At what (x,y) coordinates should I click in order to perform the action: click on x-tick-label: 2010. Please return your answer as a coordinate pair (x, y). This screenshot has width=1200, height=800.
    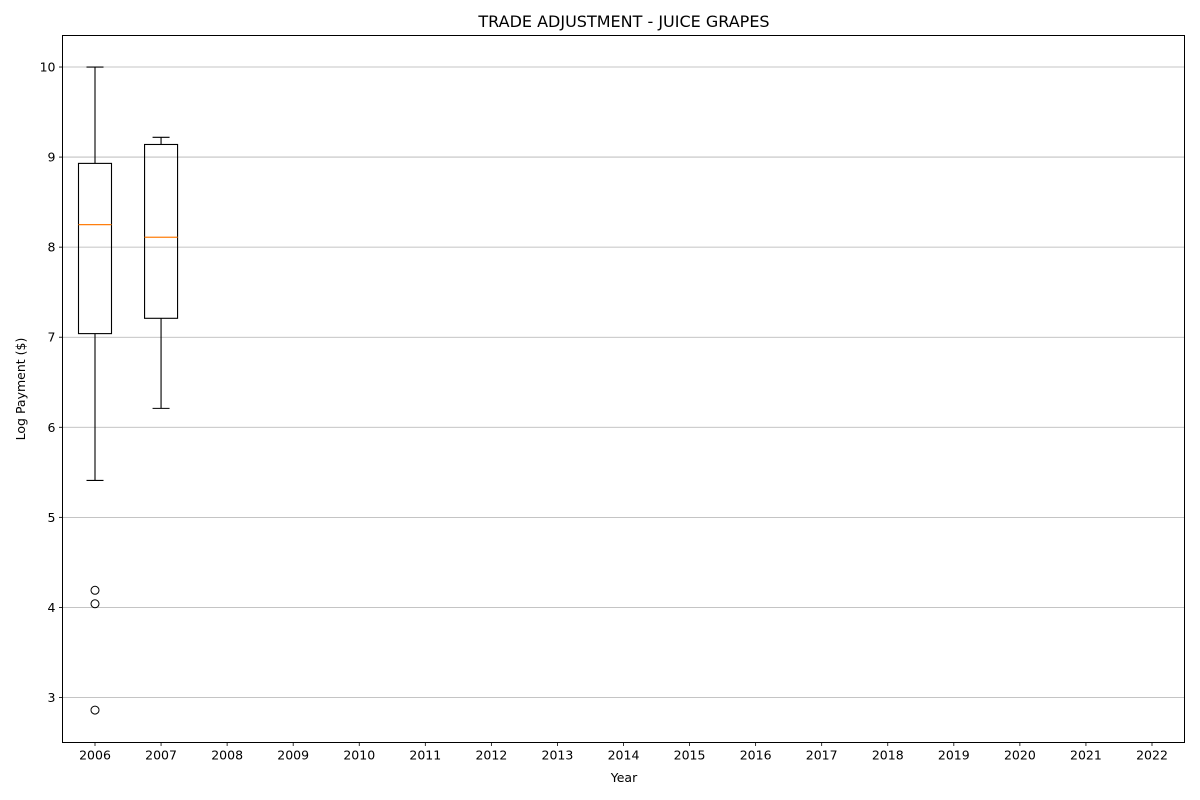
    Looking at the image, I should click on (359, 755).